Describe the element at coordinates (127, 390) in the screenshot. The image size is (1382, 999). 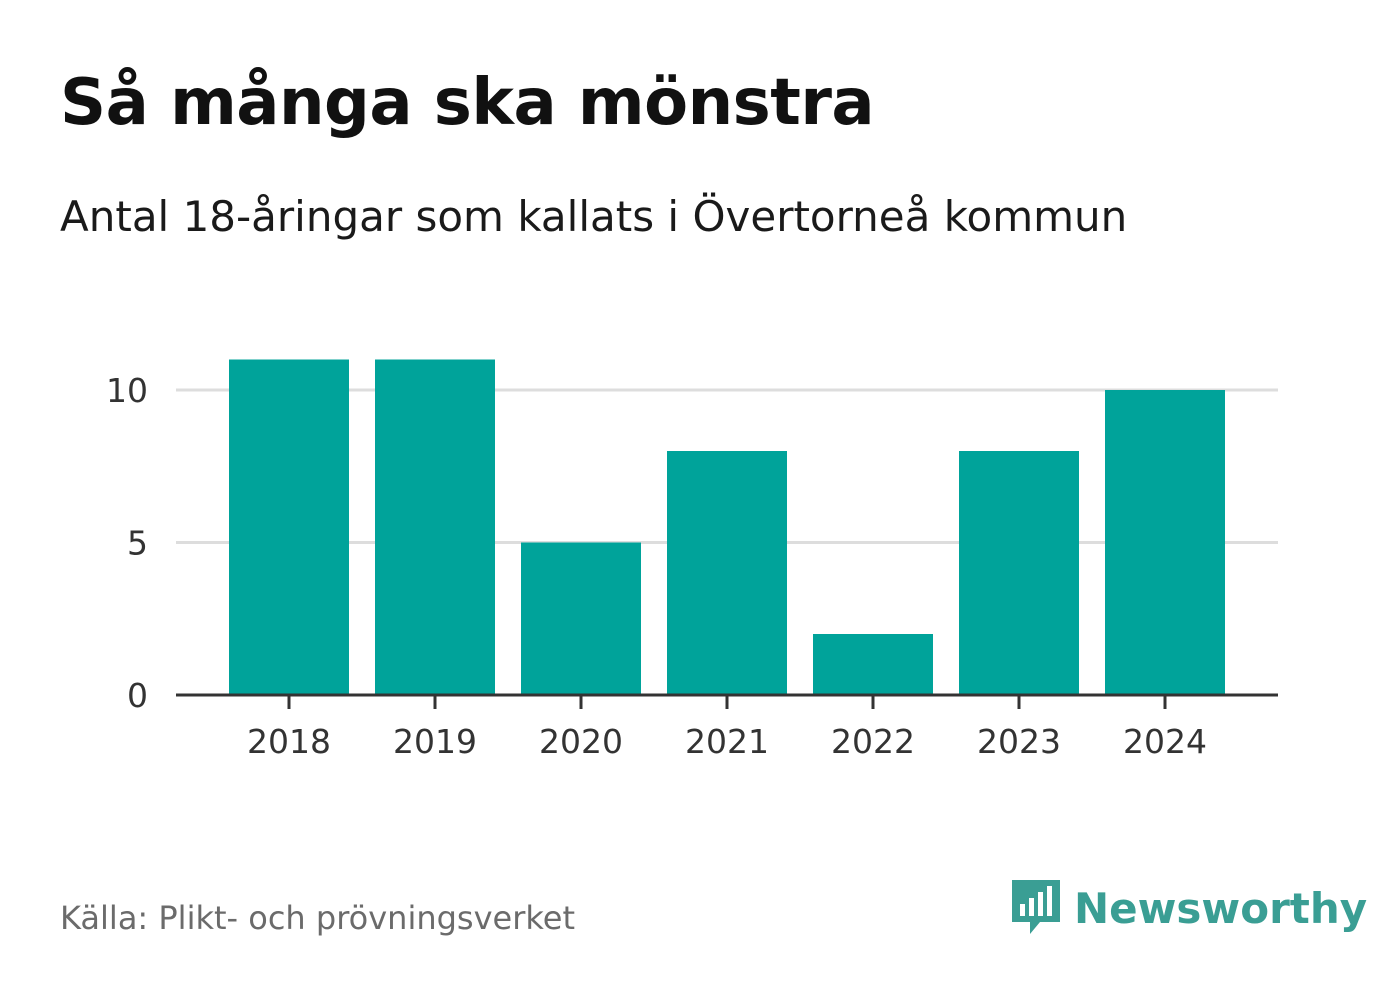
I see `y-tick-label: 10` at that location.